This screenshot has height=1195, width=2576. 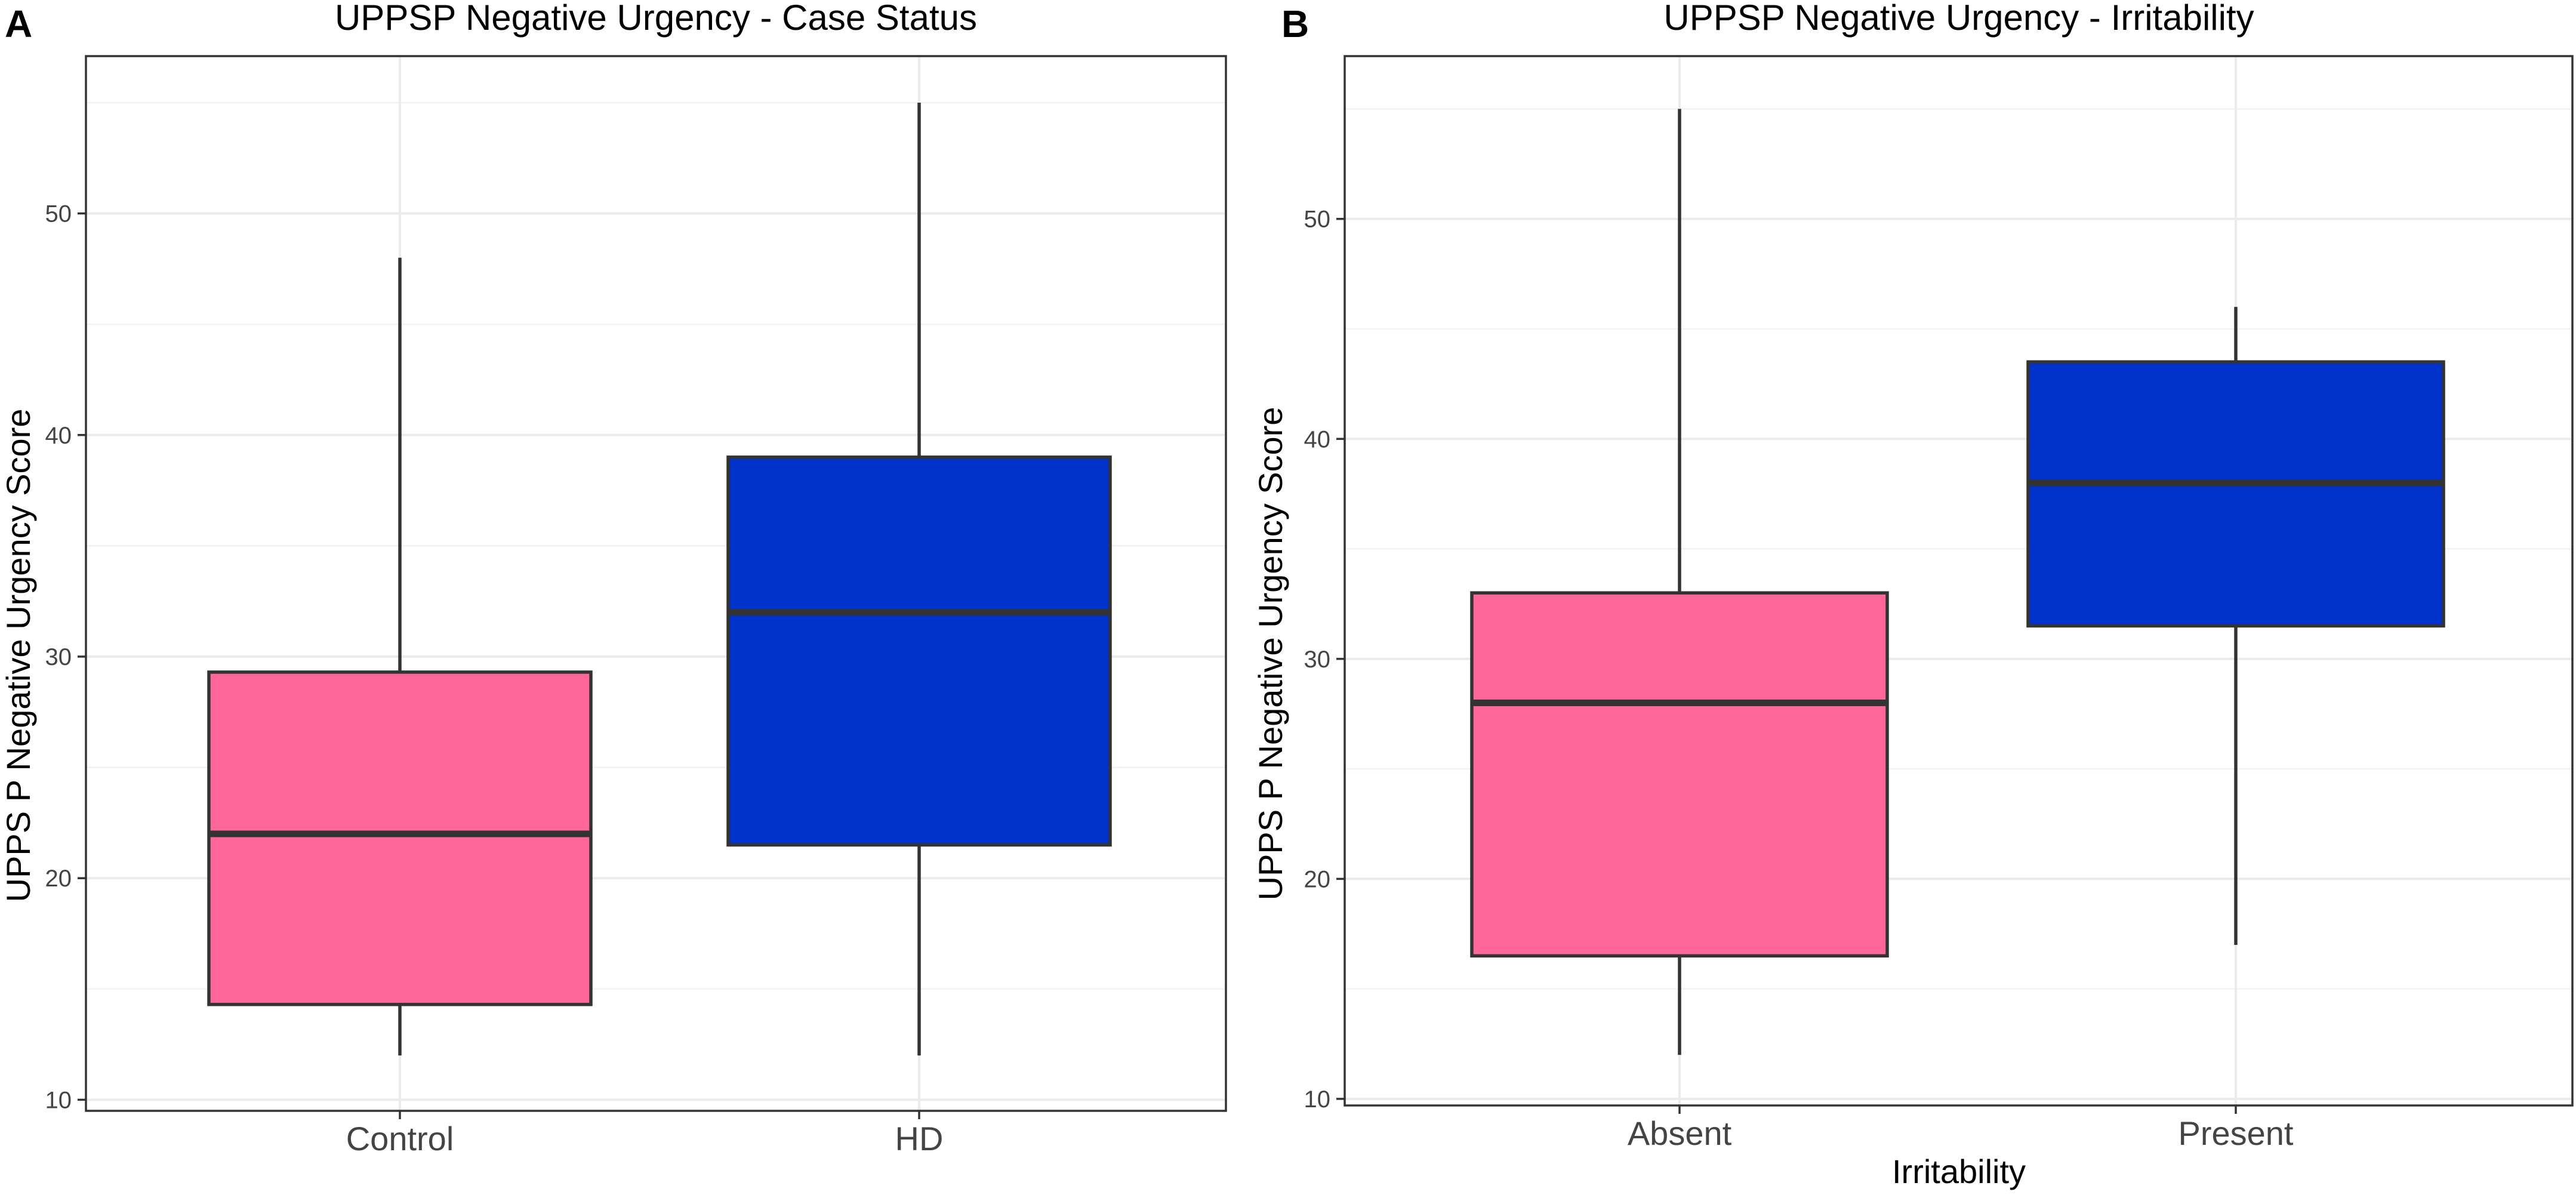 What do you see at coordinates (1295, 24) in the screenshot?
I see `panel-b-letter: B` at bounding box center [1295, 24].